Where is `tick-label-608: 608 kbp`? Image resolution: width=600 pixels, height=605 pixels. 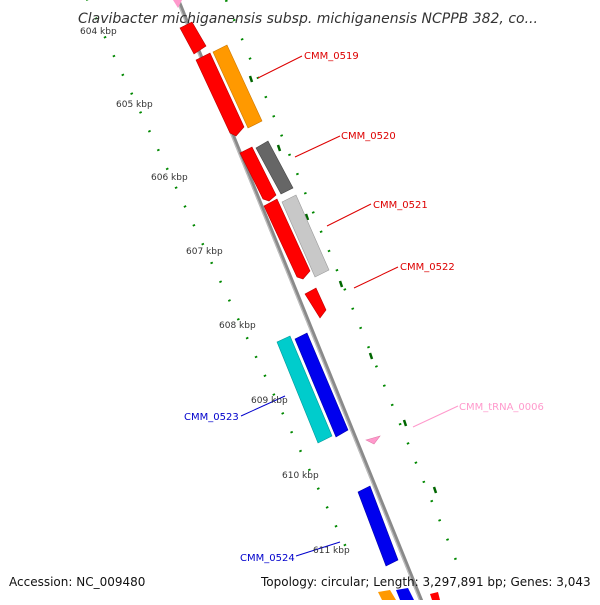
tick-label-608: 608 kbp is located at coordinates (237, 326).